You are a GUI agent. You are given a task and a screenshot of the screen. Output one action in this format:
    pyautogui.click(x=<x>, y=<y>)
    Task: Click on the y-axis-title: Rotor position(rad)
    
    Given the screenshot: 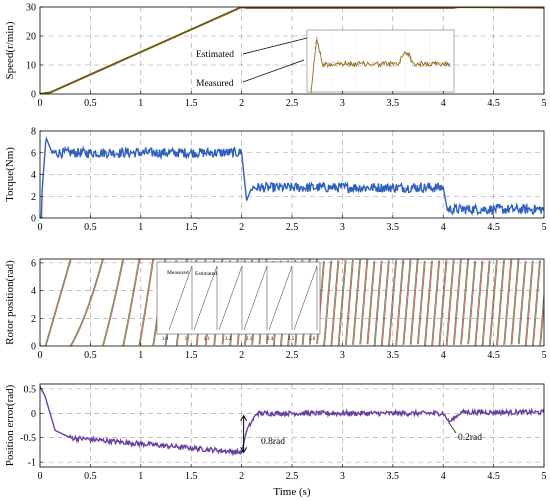 What is the action you would take?
    pyautogui.click(x=10, y=302)
    